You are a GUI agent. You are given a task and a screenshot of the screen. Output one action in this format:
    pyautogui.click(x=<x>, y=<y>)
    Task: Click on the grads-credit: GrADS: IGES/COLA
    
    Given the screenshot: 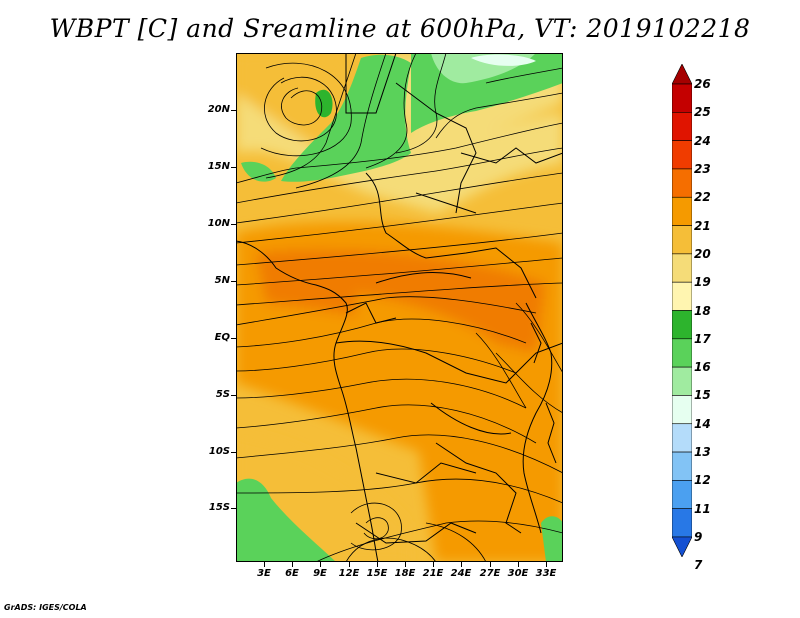 What is the action you would take?
    pyautogui.click(x=45, y=607)
    